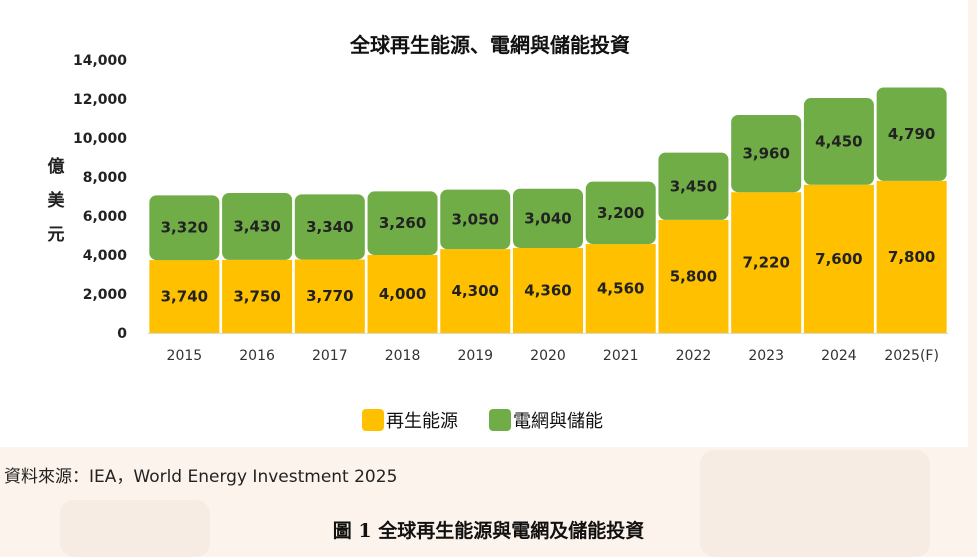 This screenshot has width=977, height=557. I want to click on data-label-renewable: 3,750, so click(256, 296).